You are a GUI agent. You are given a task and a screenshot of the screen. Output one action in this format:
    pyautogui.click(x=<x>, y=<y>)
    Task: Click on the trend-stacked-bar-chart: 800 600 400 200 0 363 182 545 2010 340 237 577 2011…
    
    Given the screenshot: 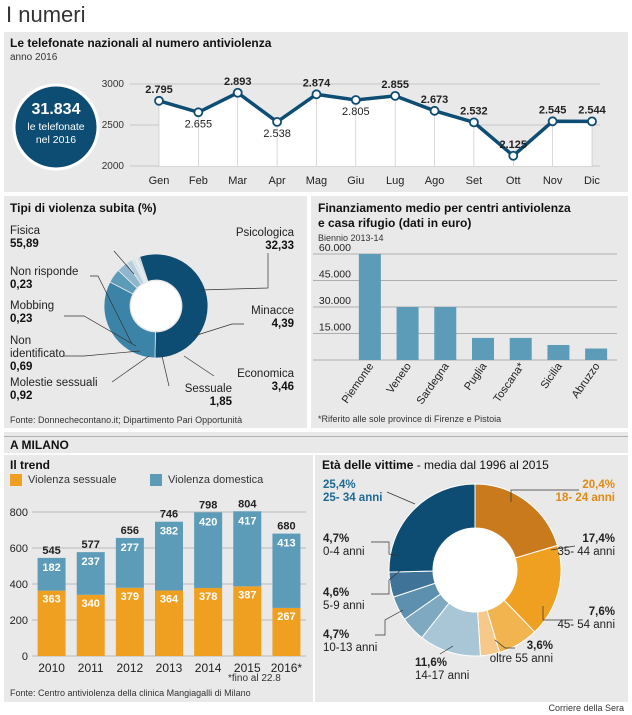 What is the action you would take?
    pyautogui.click(x=158, y=586)
    